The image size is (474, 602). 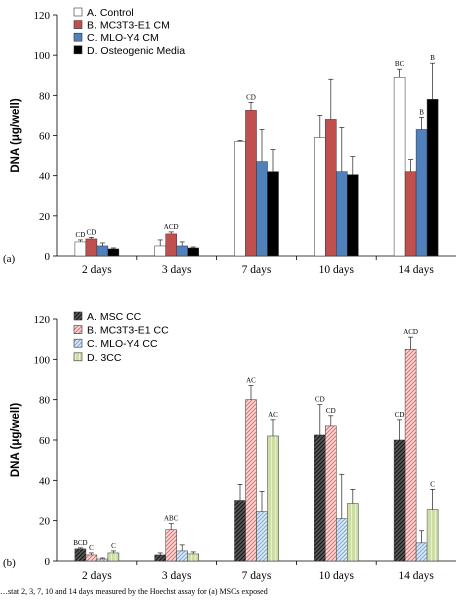 I want to click on significance-label: ACD, so click(x=171, y=227).